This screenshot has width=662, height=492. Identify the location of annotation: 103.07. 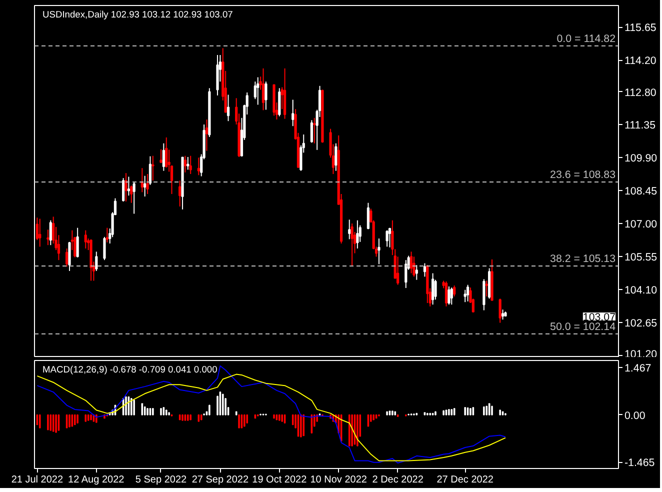
(599, 318).